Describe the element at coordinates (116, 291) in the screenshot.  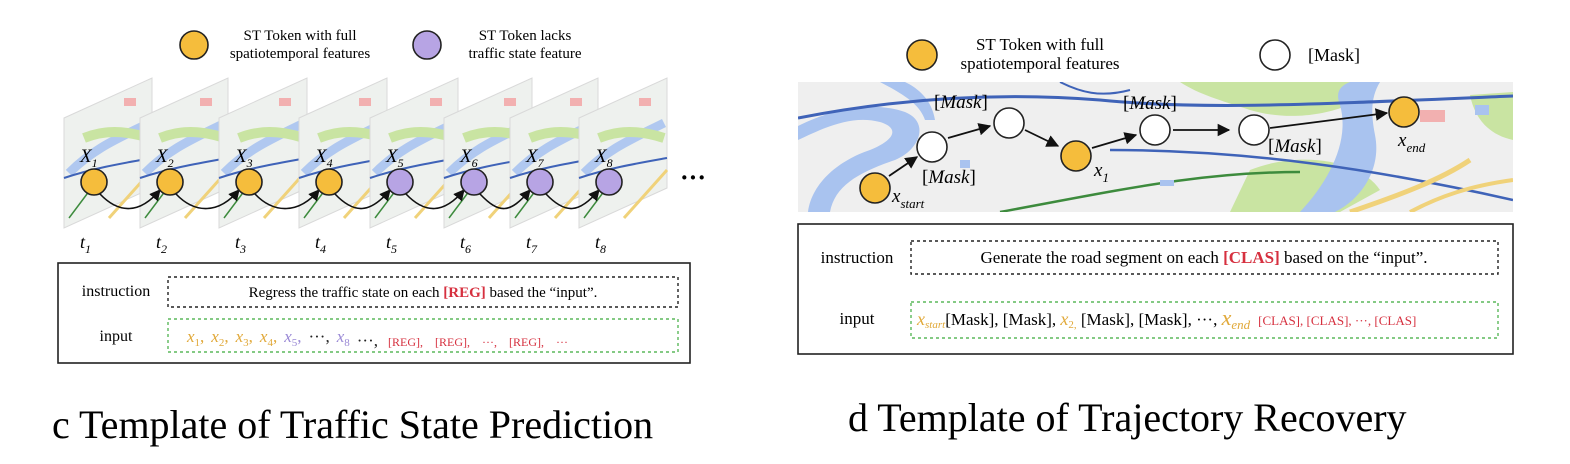
I see `instruction-label-c: instruction` at that location.